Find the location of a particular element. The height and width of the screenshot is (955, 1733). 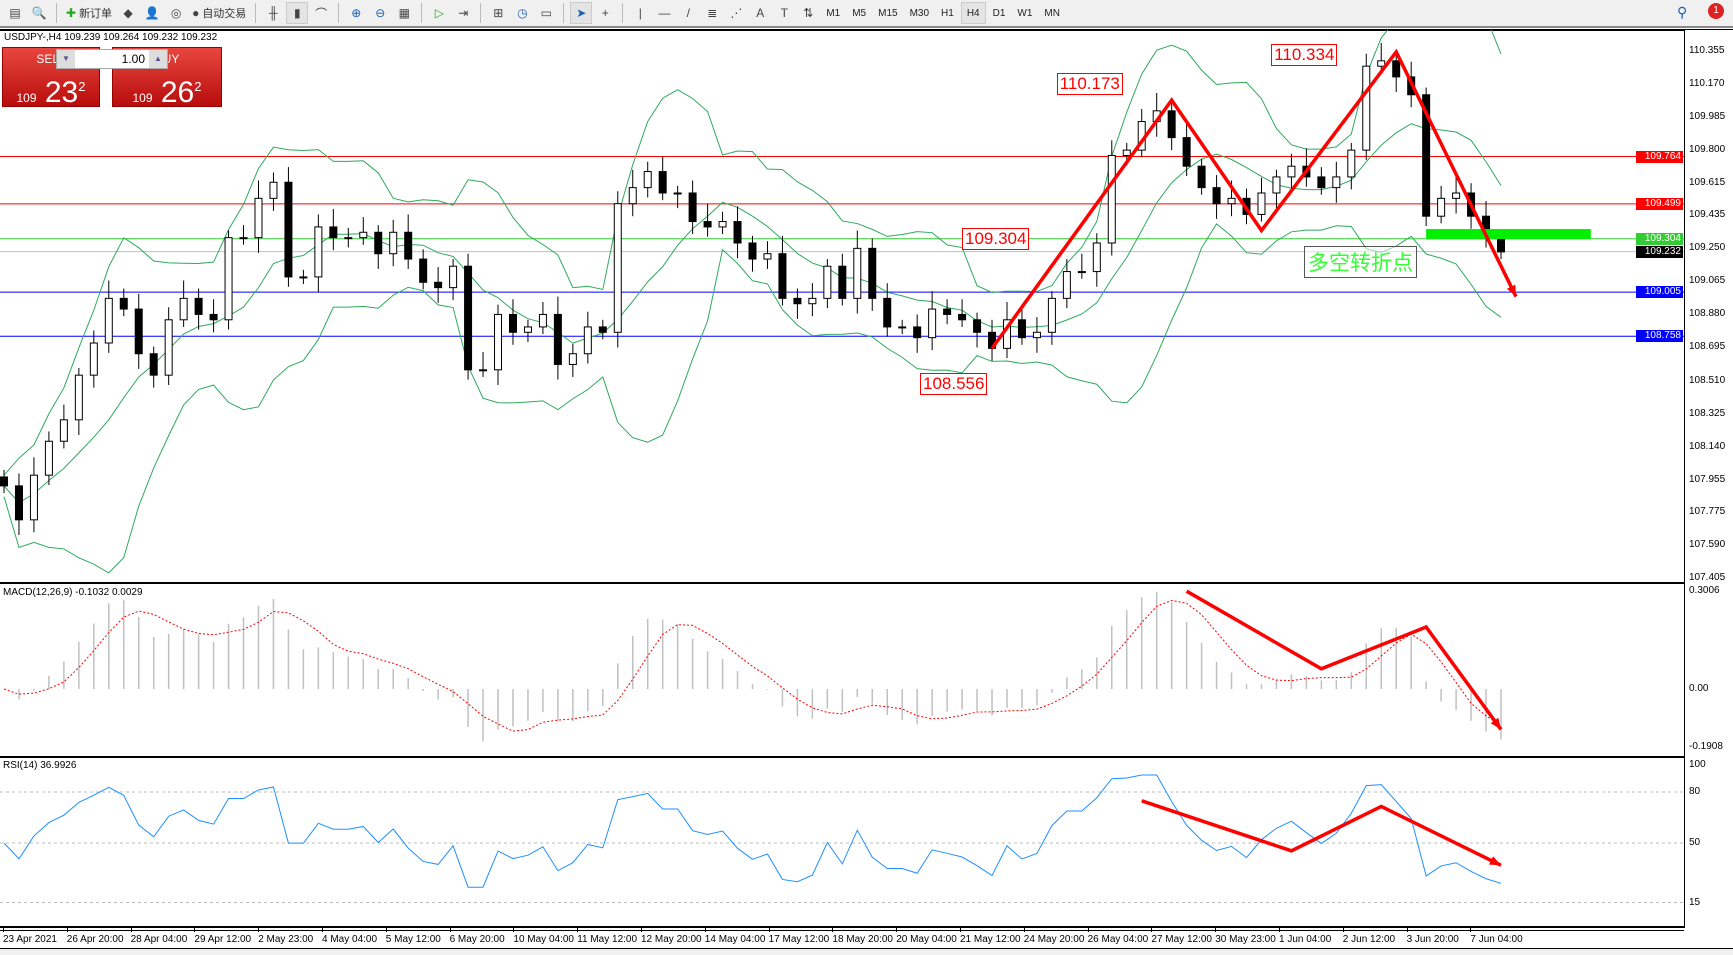

time-tick-label: 27 May 12:00 is located at coordinates (1181, 939).